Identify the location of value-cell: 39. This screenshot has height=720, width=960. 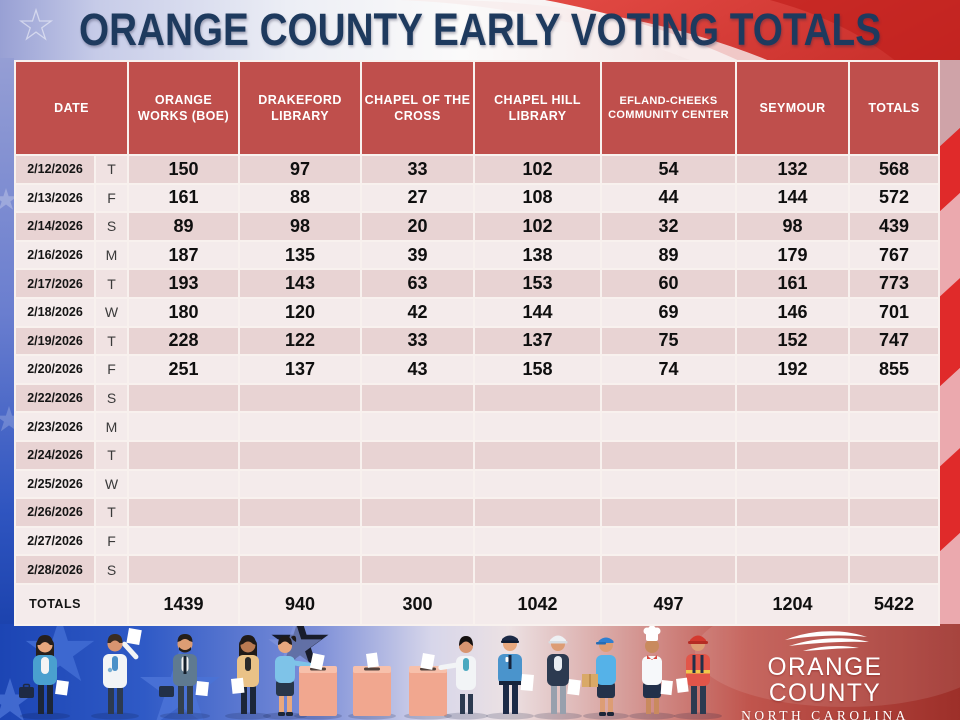
(418, 255).